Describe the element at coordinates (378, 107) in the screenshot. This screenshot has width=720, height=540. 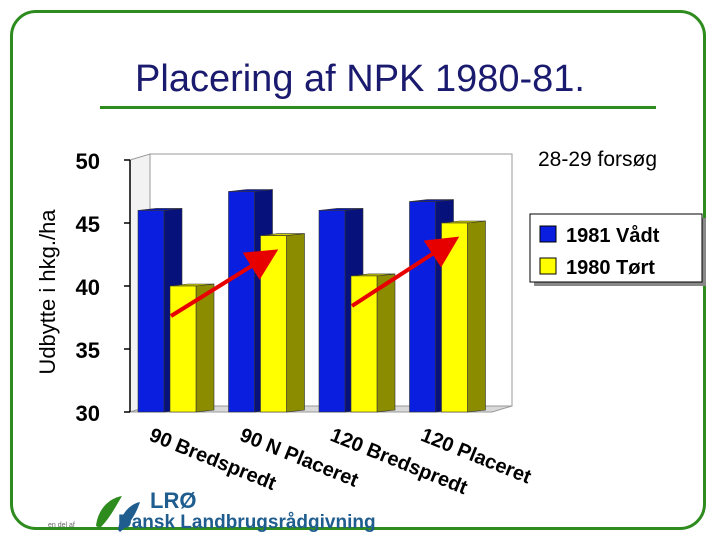
I see `title-rule` at that location.